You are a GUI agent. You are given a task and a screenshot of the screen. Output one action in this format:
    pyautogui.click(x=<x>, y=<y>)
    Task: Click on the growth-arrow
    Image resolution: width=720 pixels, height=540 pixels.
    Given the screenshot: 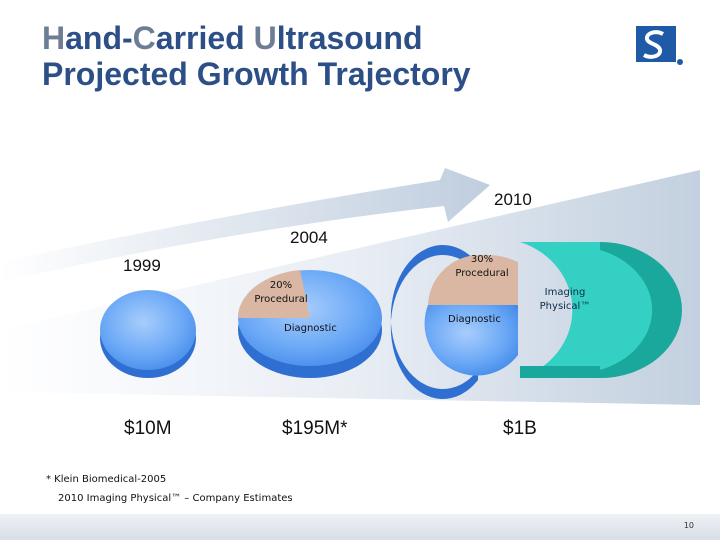 What is the action you would take?
    pyautogui.click(x=245, y=225)
    